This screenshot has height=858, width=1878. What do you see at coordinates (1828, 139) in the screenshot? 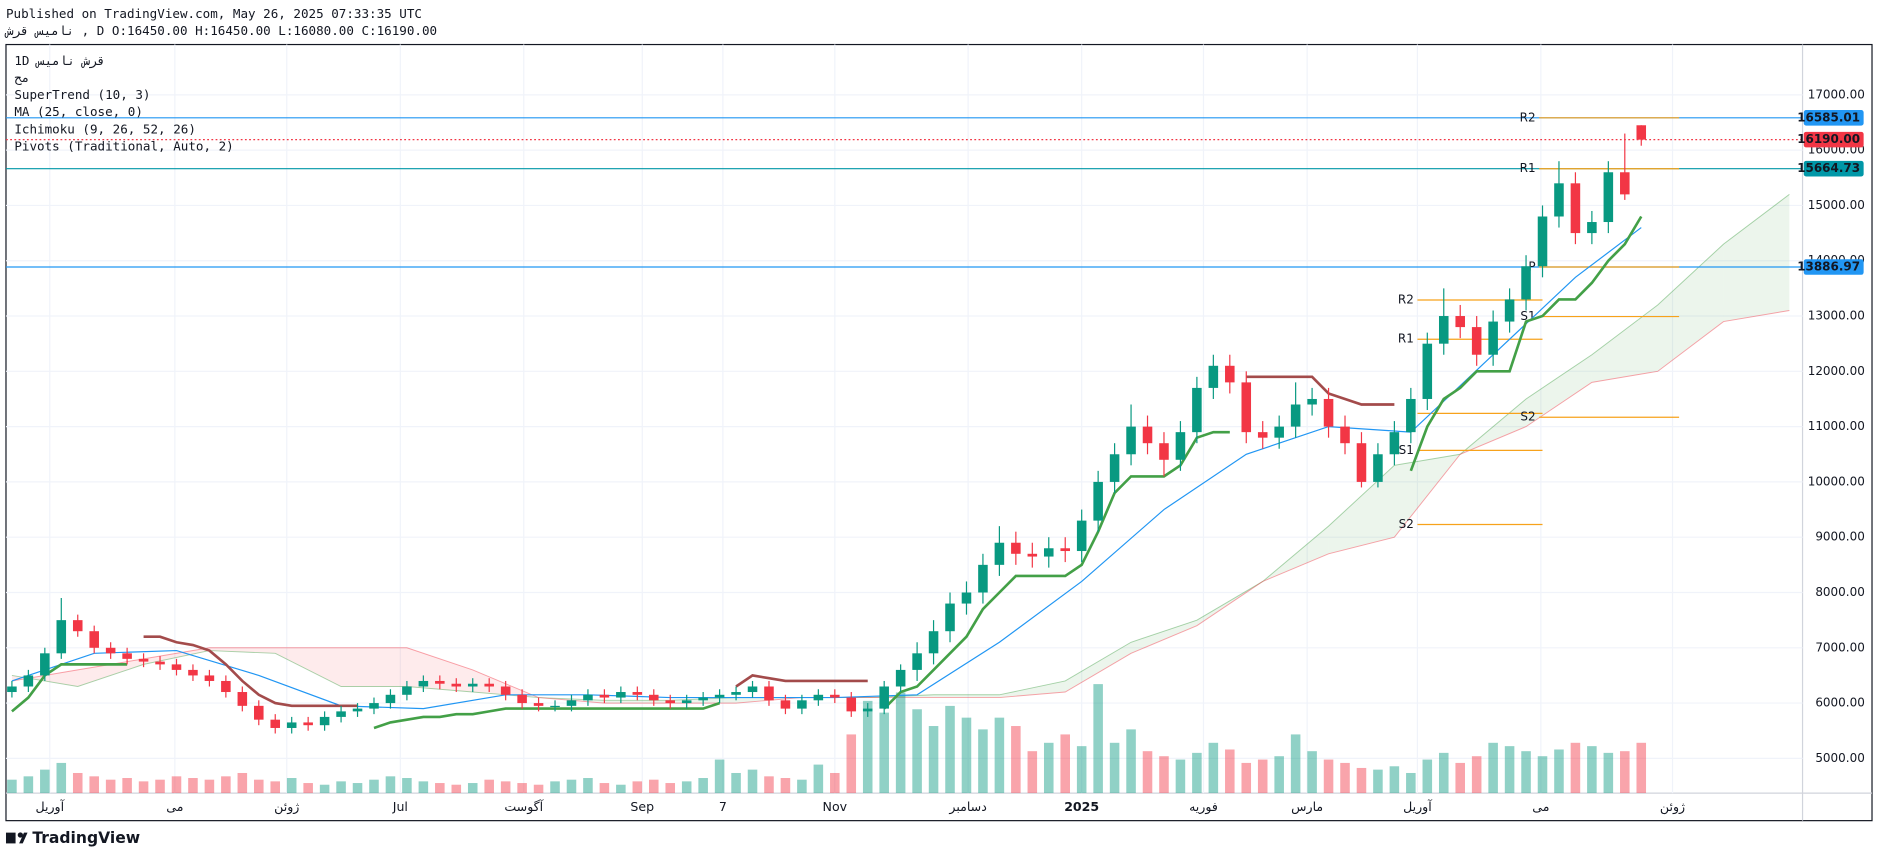
I see `price-level-label: 16190.00` at bounding box center [1828, 139].